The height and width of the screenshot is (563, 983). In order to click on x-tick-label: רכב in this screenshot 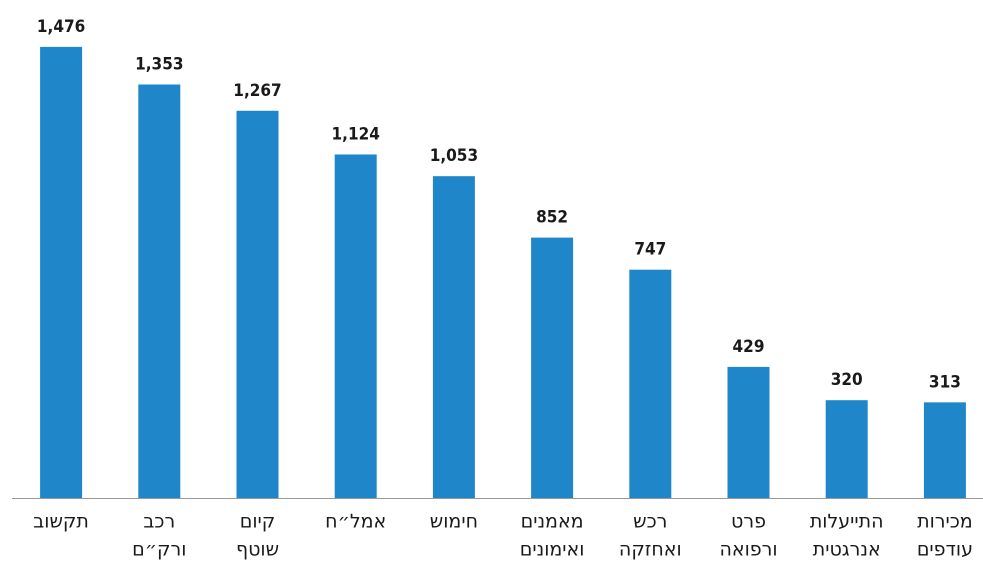, I will do `click(159, 522)`.